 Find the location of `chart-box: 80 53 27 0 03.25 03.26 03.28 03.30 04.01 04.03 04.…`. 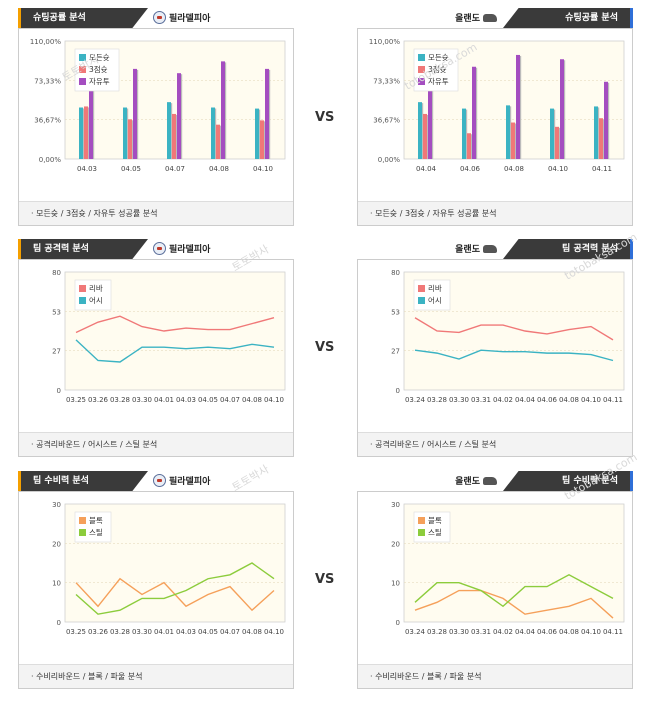

chart-box: 80 53 27 0 03.25 03.26 03.28 03.30 04.01 04.03 04.… is located at coordinates (156, 358).